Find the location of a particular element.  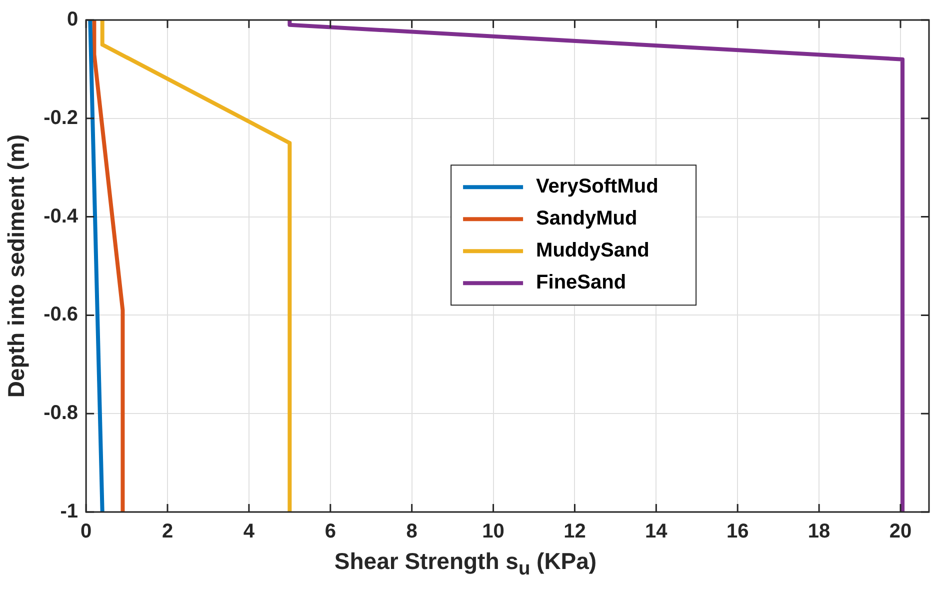

x-tick-label: 8 is located at coordinates (412, 531).